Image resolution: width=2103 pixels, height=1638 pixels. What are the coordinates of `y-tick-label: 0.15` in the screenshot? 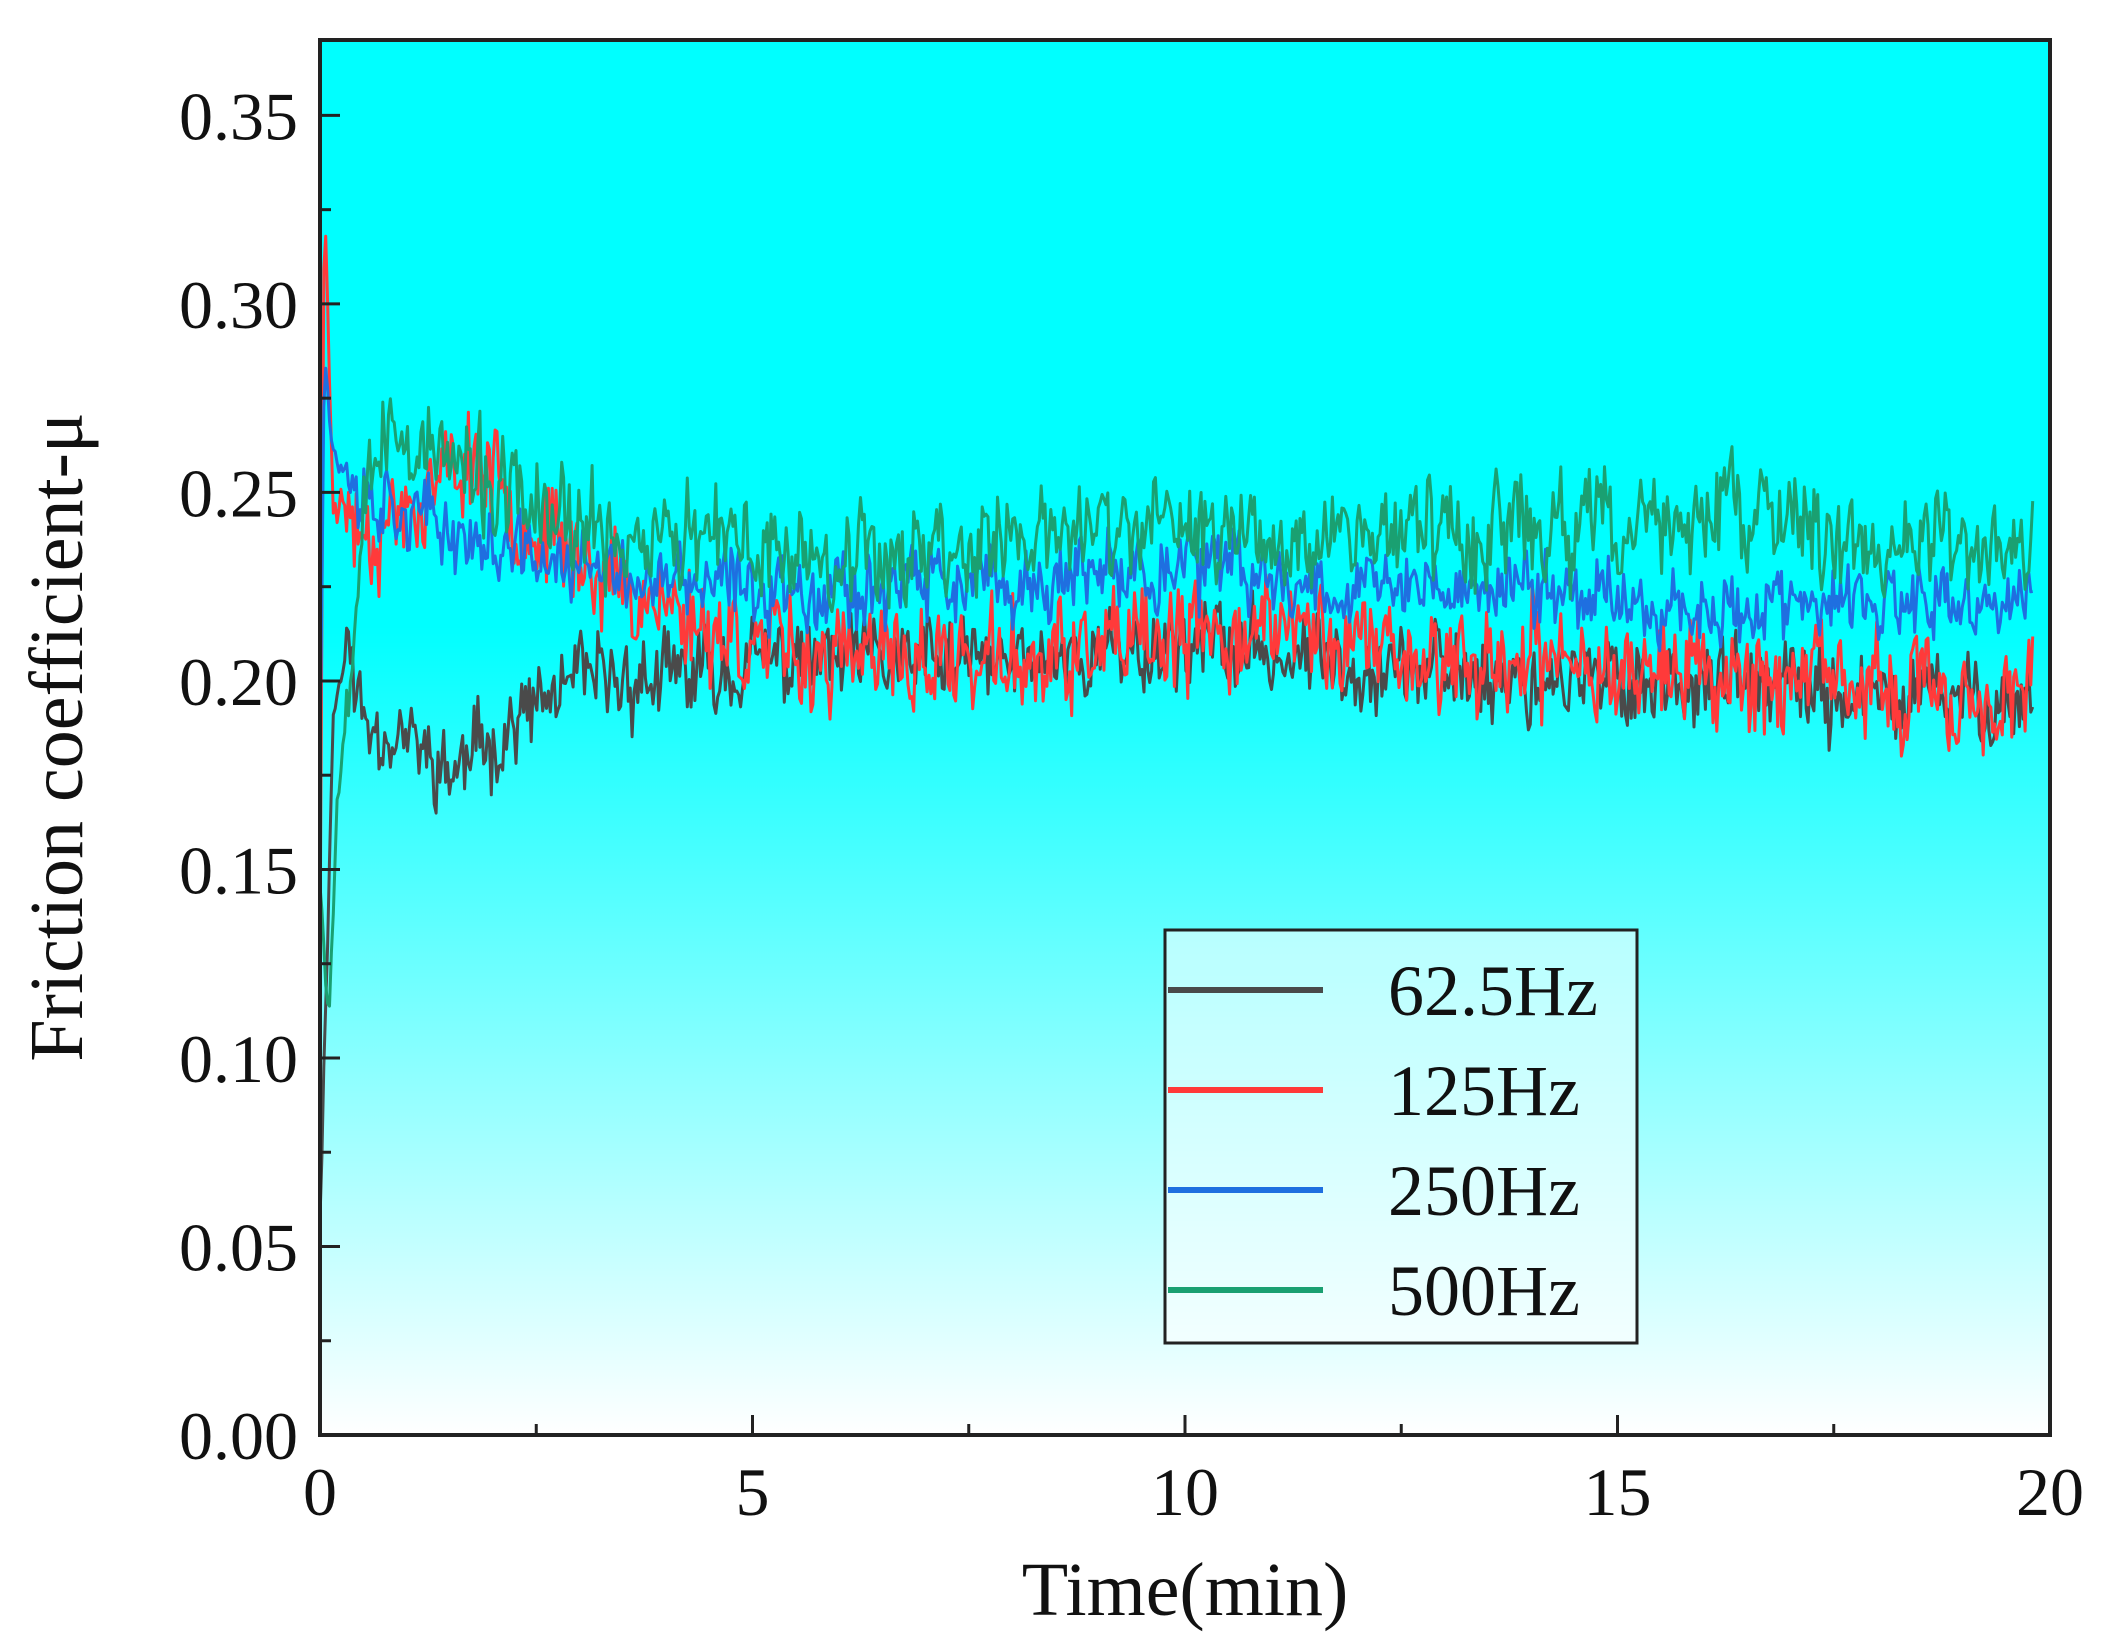 It's located at (238, 870).